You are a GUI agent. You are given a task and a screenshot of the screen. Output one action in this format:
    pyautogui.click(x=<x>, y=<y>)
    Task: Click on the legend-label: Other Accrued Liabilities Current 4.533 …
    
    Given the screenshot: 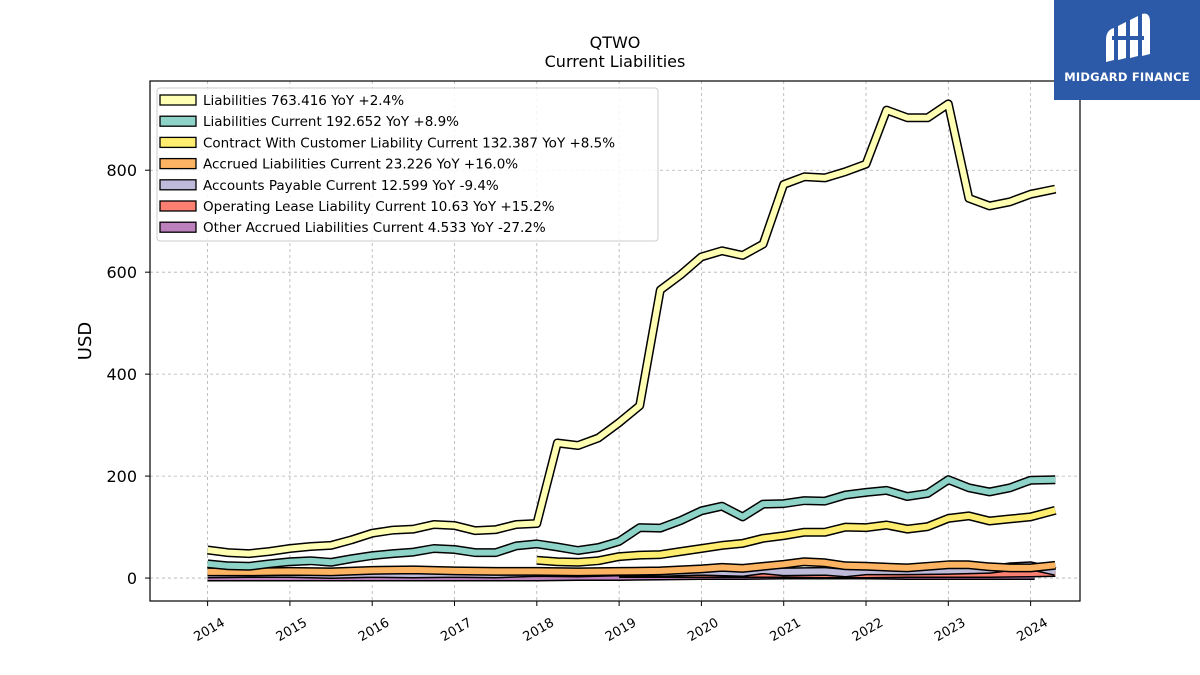 What is the action you would take?
    pyautogui.click(x=374, y=228)
    